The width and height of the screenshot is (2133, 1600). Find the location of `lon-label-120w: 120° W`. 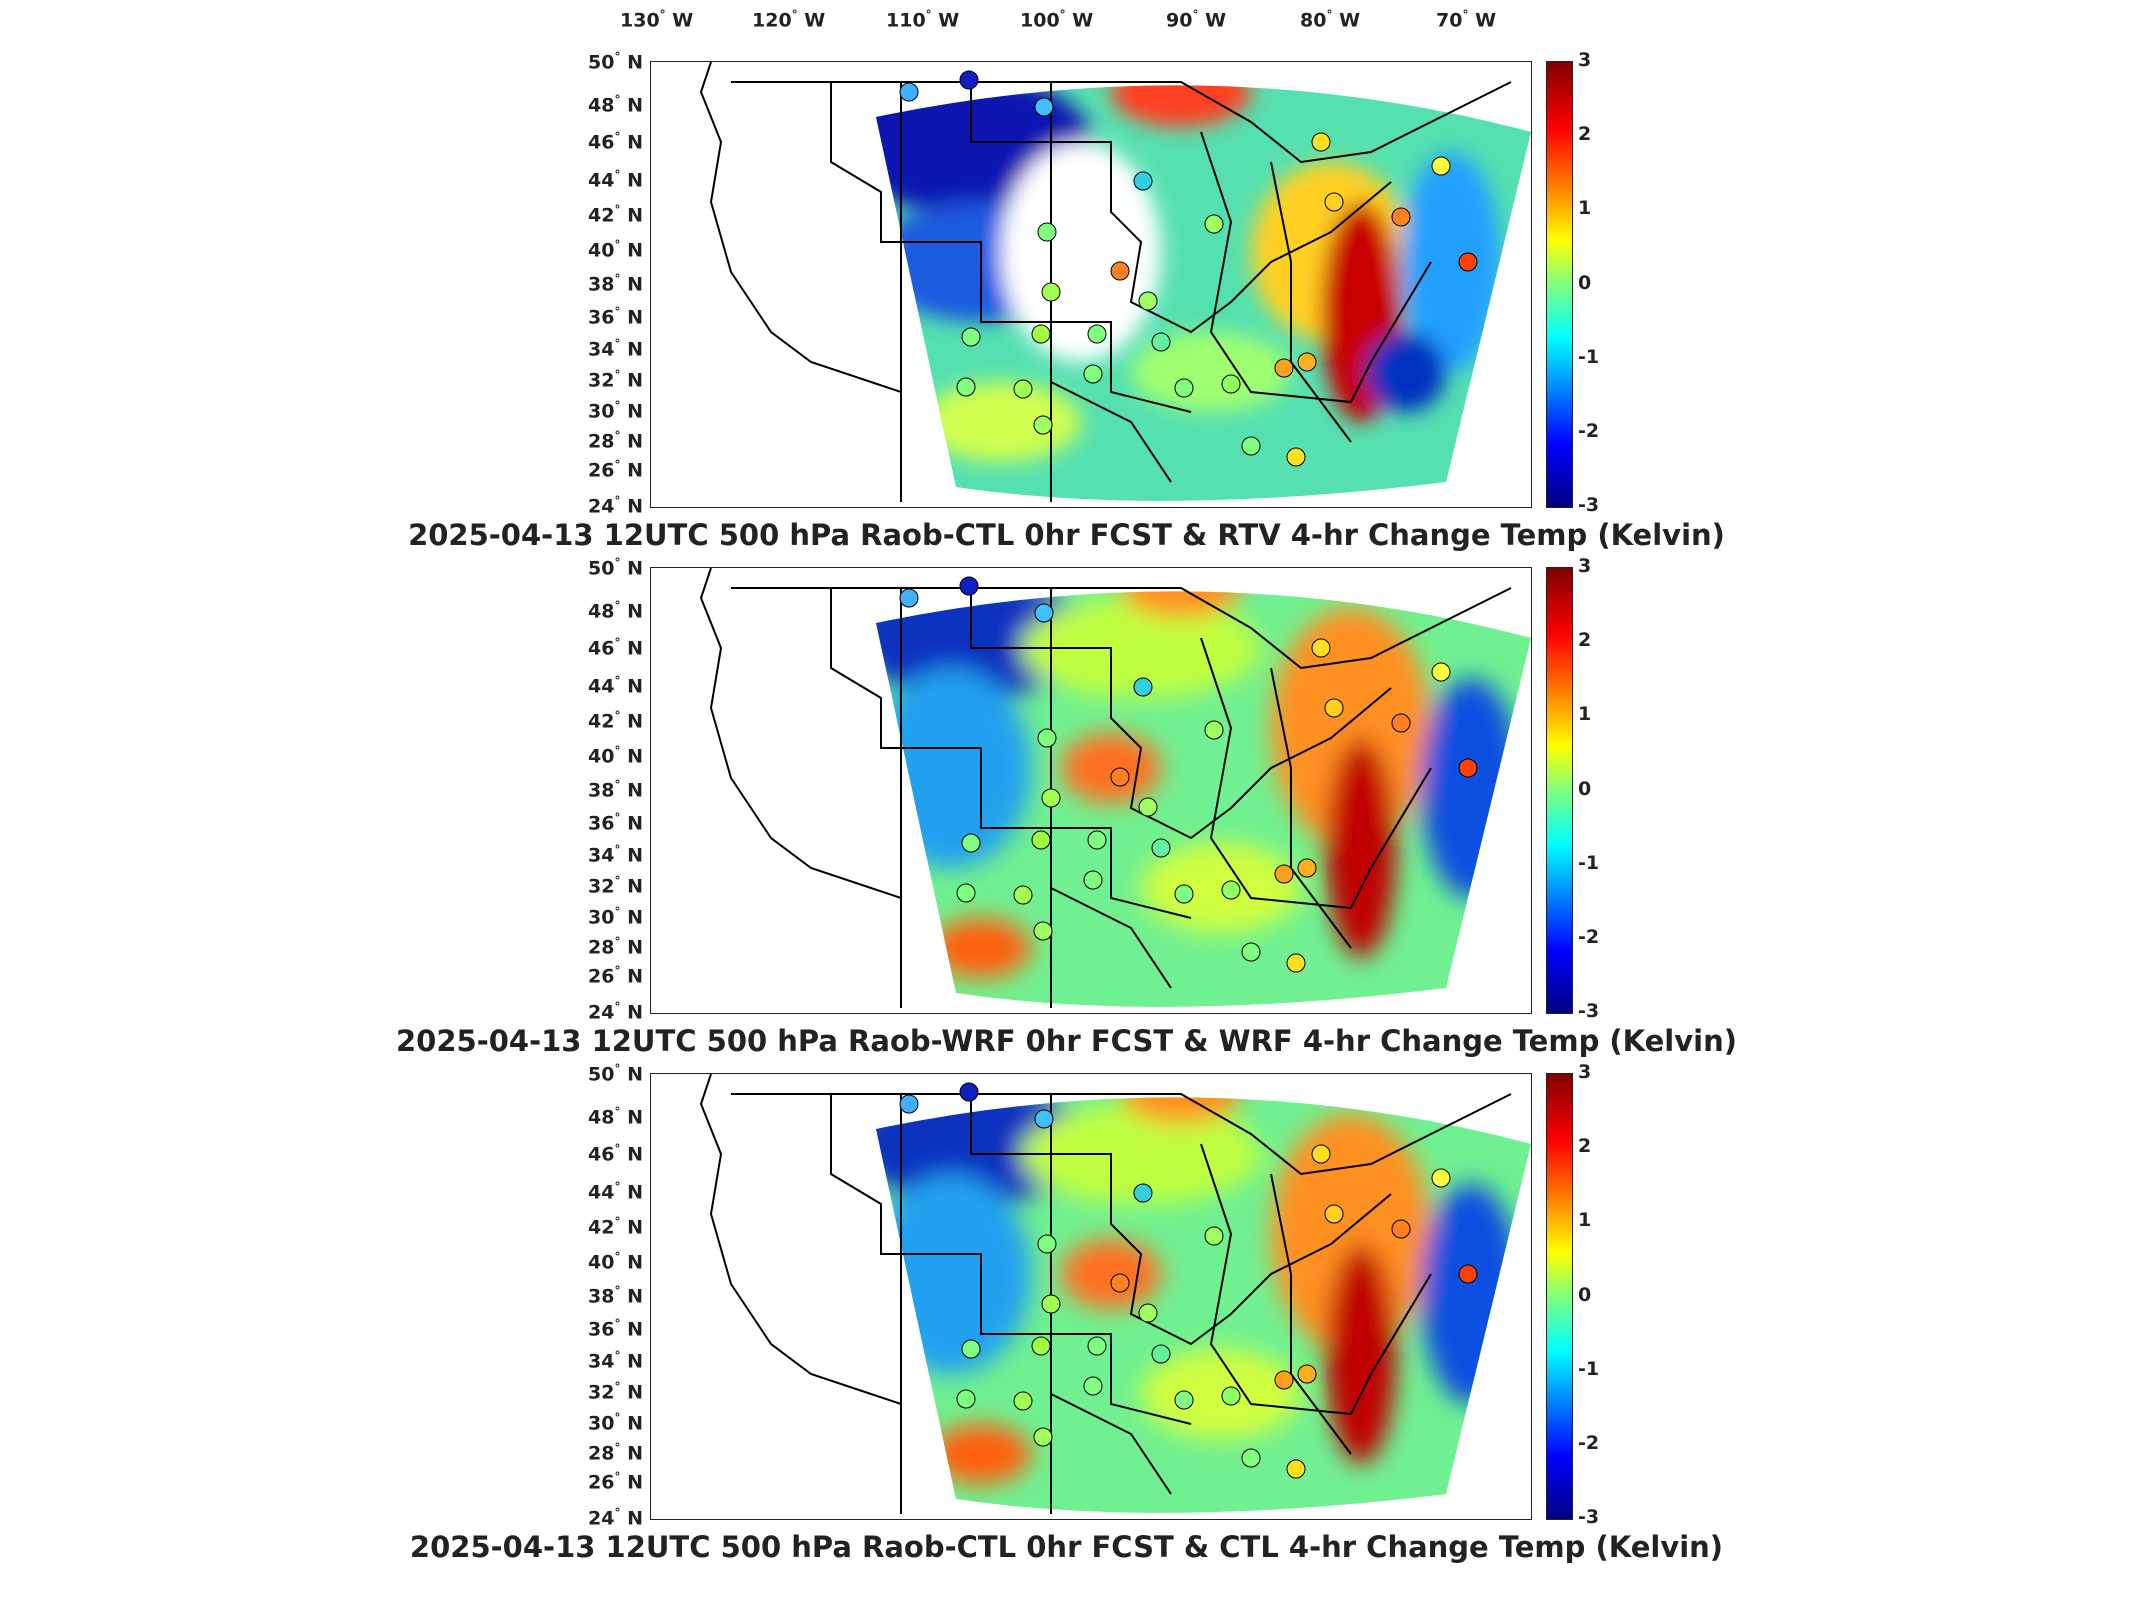

lon-label-120w: 120° W is located at coordinates (789, 20).